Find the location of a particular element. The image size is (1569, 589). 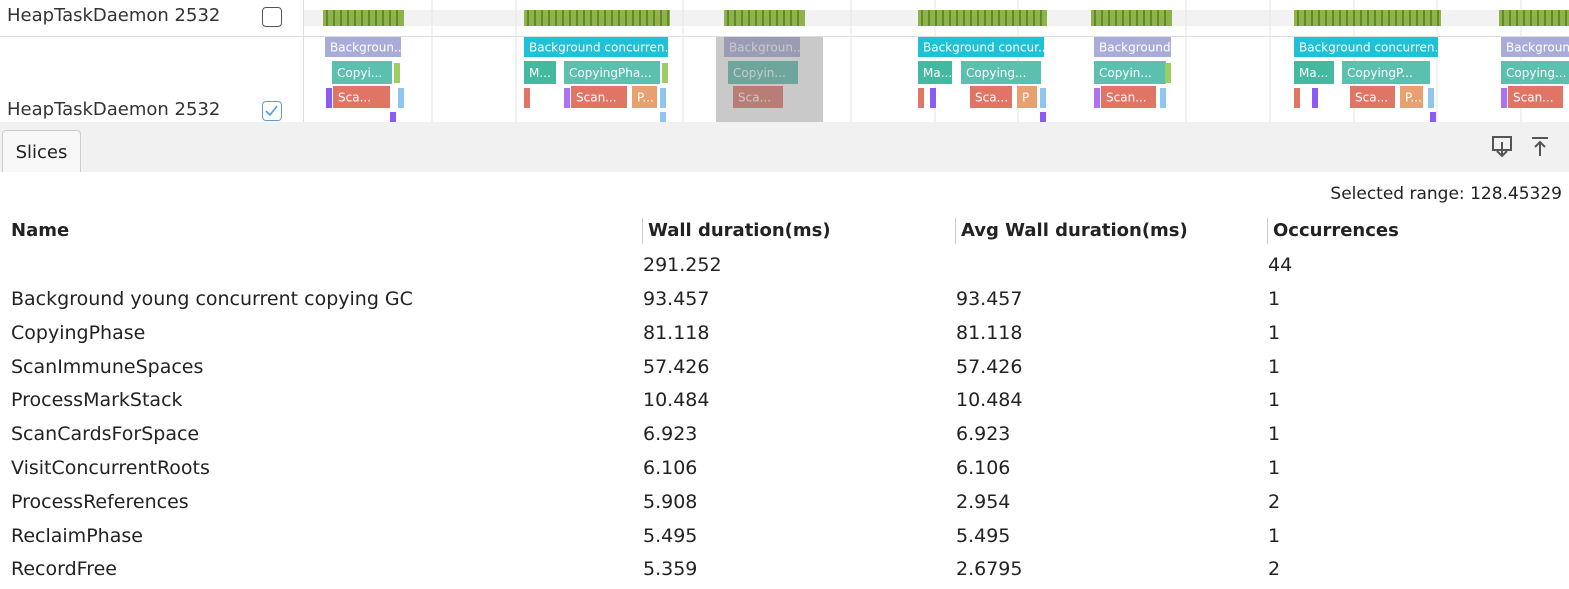

table-cell: Background young concurrent copying GC is located at coordinates (212, 299).